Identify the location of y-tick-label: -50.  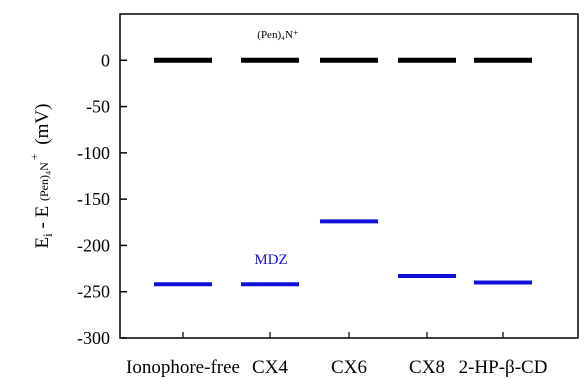
(98, 107).